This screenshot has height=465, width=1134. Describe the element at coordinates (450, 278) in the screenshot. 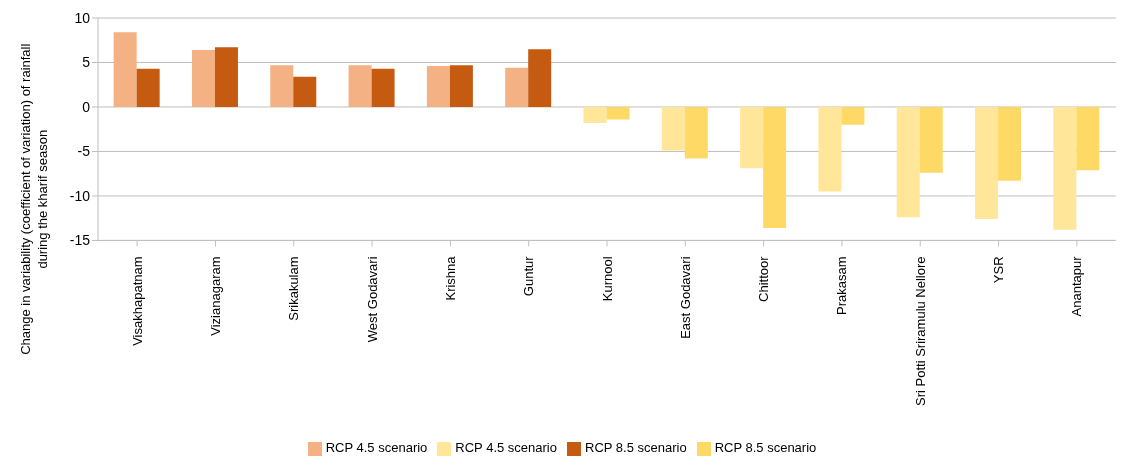

I see `x-tick-label: Krishna` at that location.